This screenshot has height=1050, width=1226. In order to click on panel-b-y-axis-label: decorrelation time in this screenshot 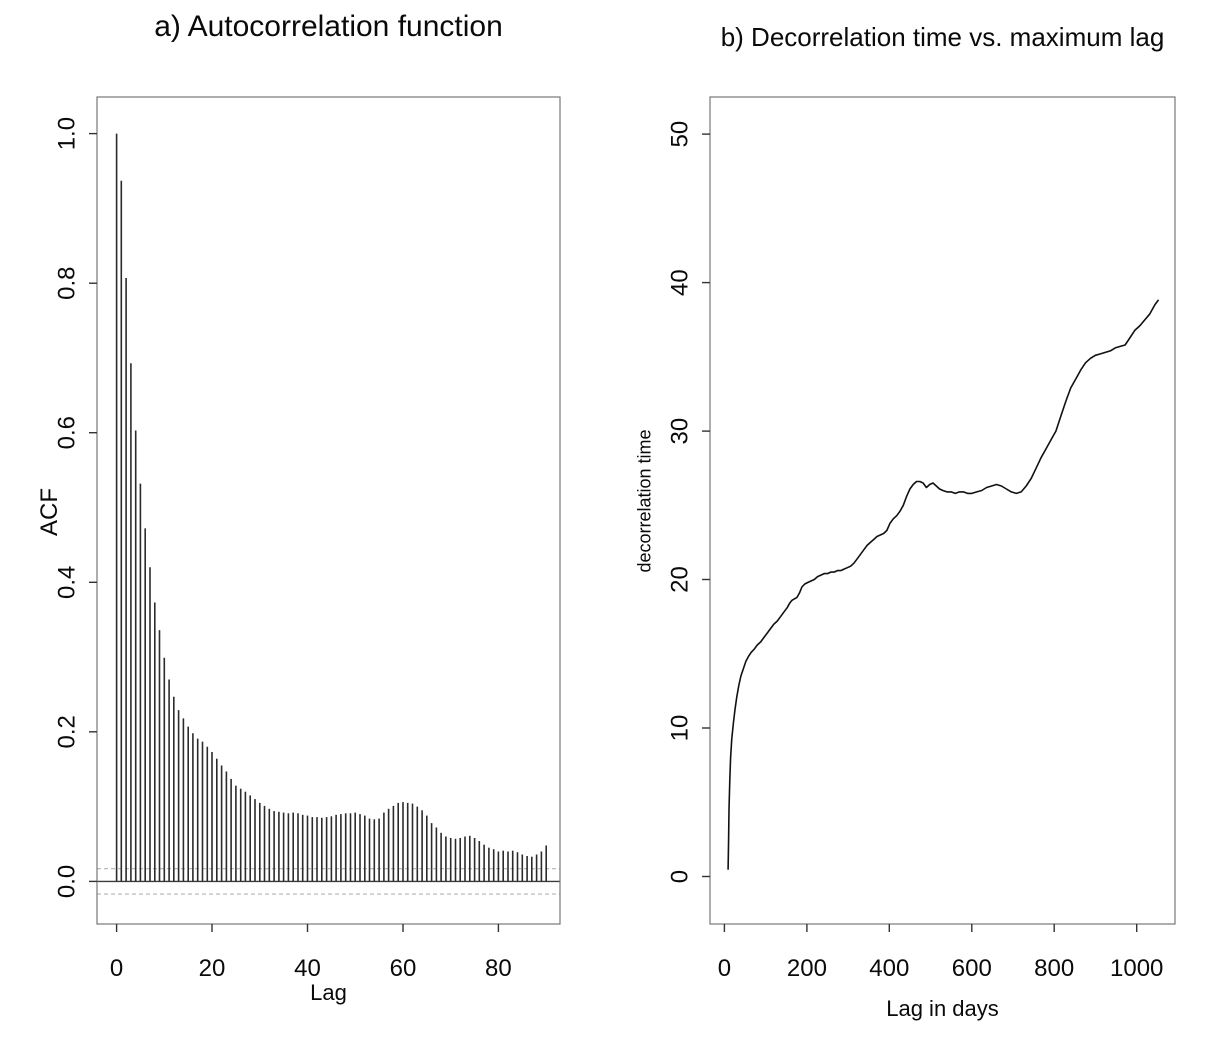, I will do `click(644, 501)`.